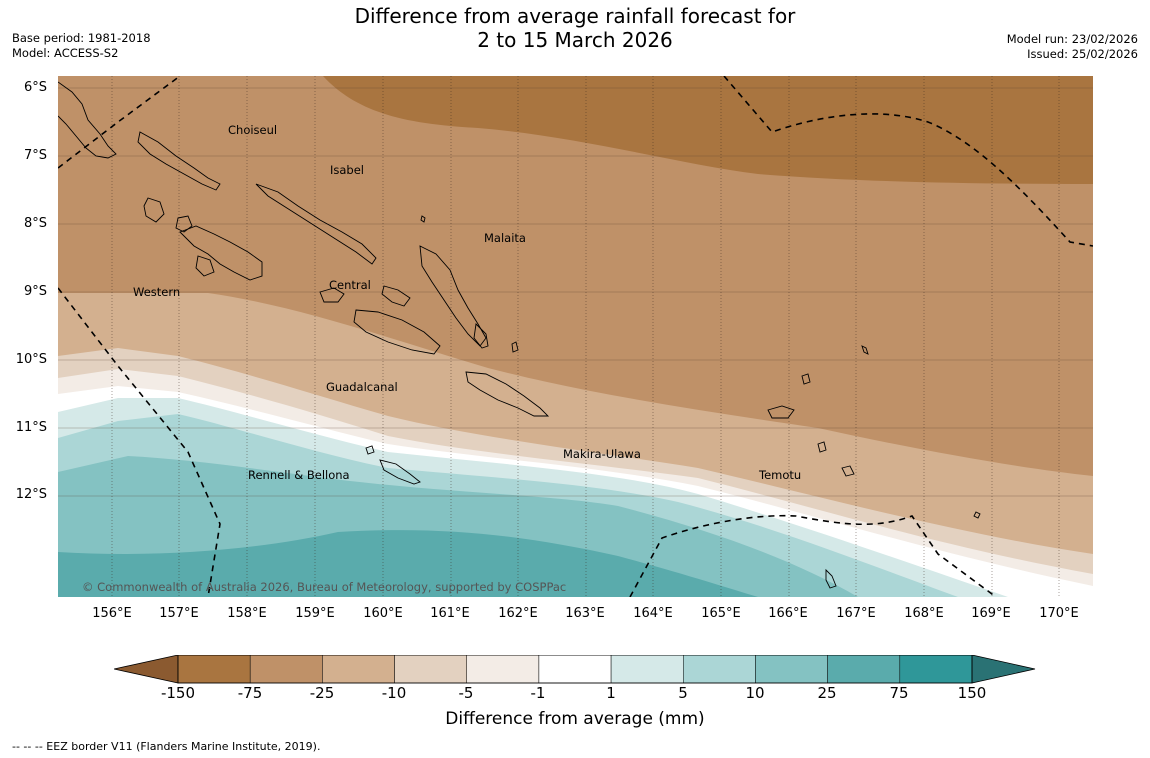 The width and height of the screenshot is (1150, 758). Describe the element at coordinates (178, 693) in the screenshot. I see `colorbar-tick-minus-150: -150` at that location.